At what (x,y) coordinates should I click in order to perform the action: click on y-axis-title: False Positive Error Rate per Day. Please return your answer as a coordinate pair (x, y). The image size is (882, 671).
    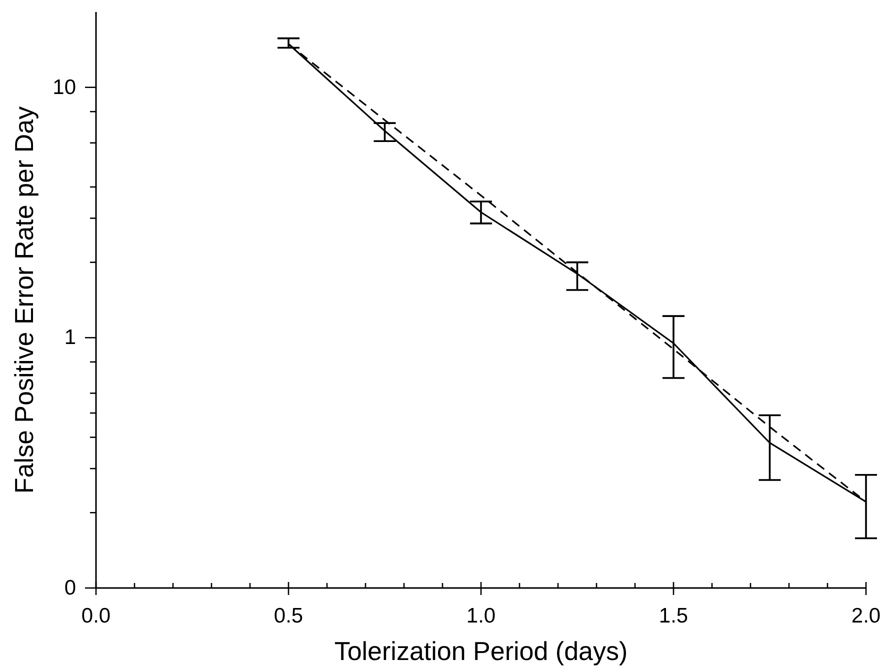
    Looking at the image, I should click on (24, 300).